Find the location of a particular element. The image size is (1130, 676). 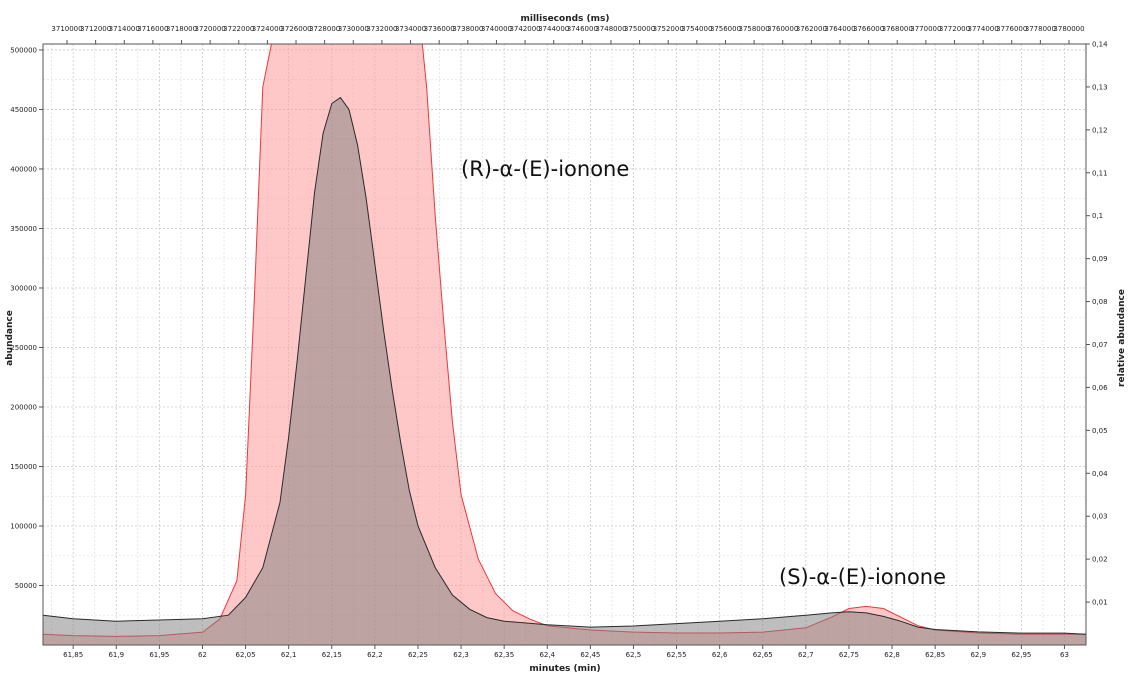

x-tick-label: 62,1 is located at coordinates (289, 655).